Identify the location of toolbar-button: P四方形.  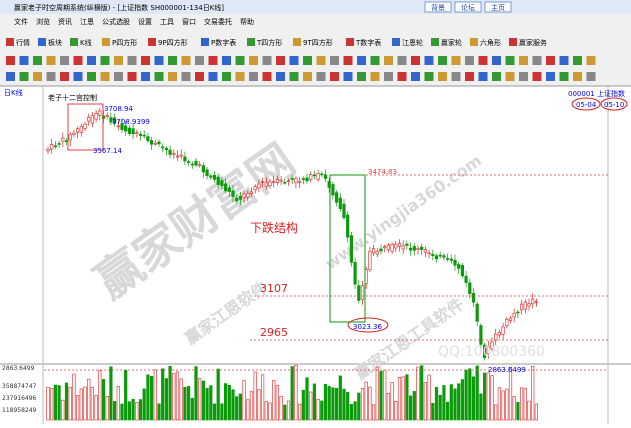
(124, 42).